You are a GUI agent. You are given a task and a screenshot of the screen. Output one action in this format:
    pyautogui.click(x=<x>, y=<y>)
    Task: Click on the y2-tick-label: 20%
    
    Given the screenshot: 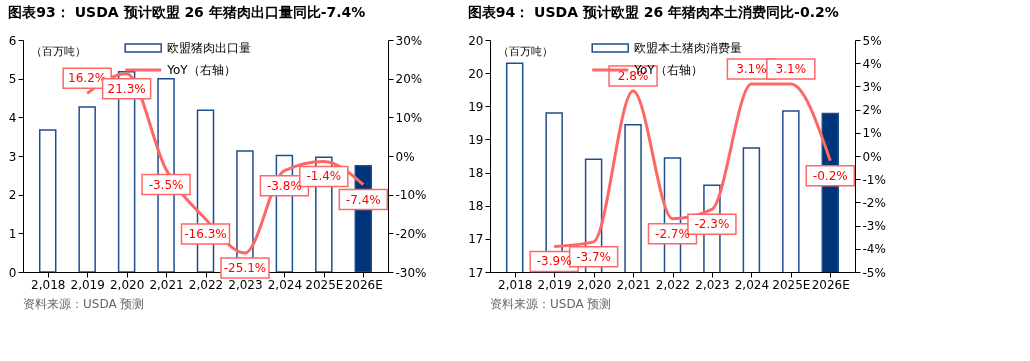 What is the action you would take?
    pyautogui.click(x=409, y=79)
    